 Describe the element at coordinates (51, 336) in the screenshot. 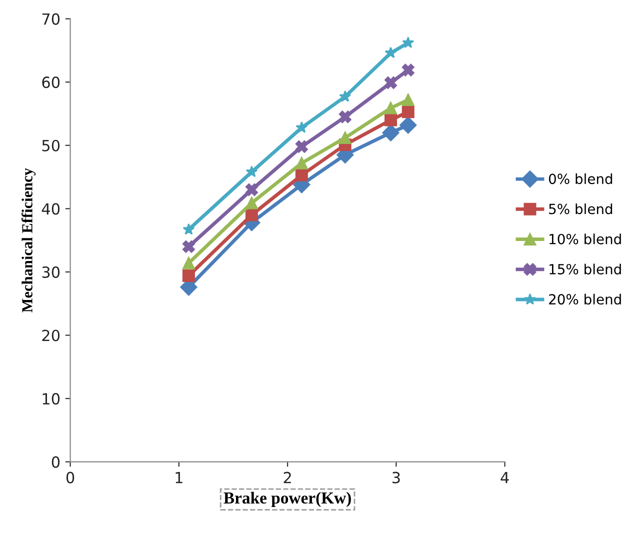

I see `y-tick-label: 20` at that location.